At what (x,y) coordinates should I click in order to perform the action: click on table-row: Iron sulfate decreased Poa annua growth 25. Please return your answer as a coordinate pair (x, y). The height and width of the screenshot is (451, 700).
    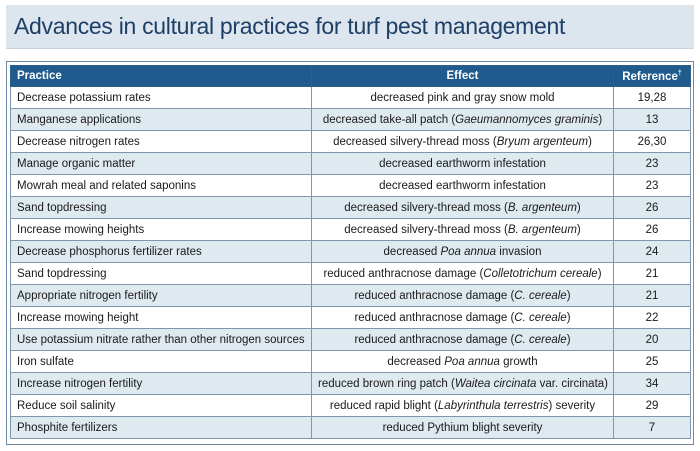
    Looking at the image, I should click on (350, 361).